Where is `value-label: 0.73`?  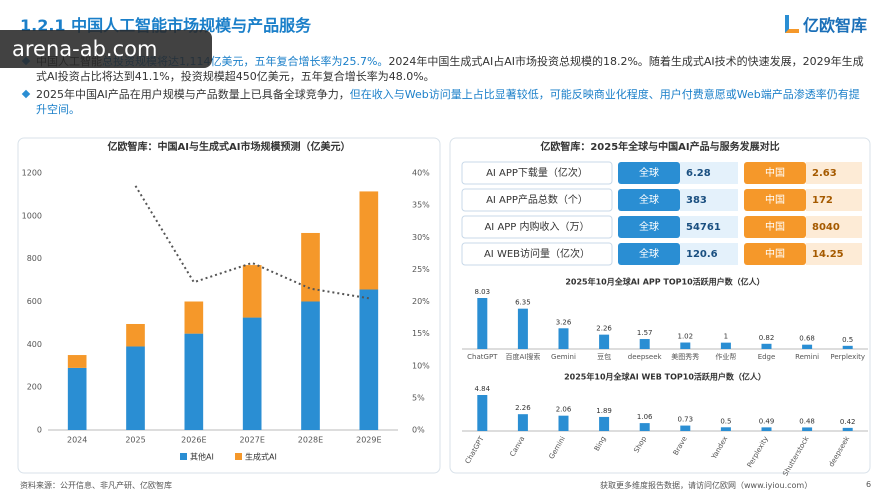
value-label: 0.73 is located at coordinates (686, 420).